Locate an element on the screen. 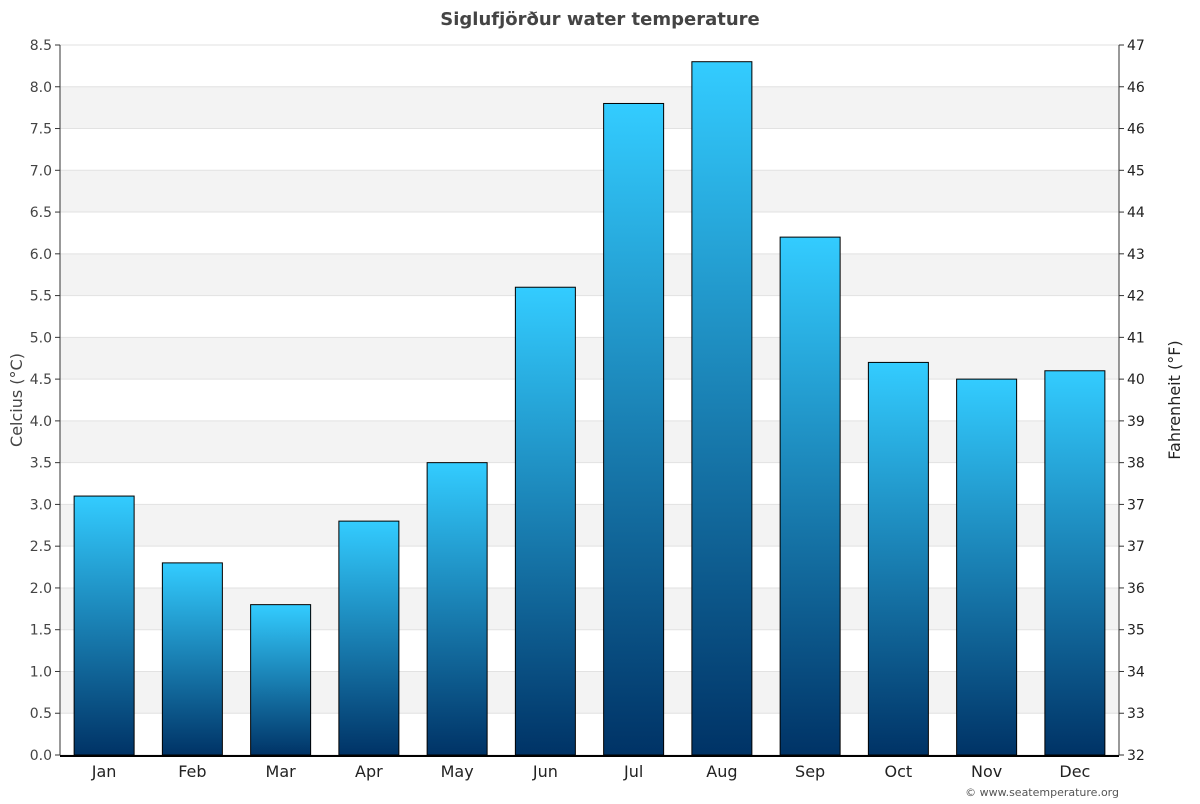  x-tick-label: Oct is located at coordinates (899, 771).